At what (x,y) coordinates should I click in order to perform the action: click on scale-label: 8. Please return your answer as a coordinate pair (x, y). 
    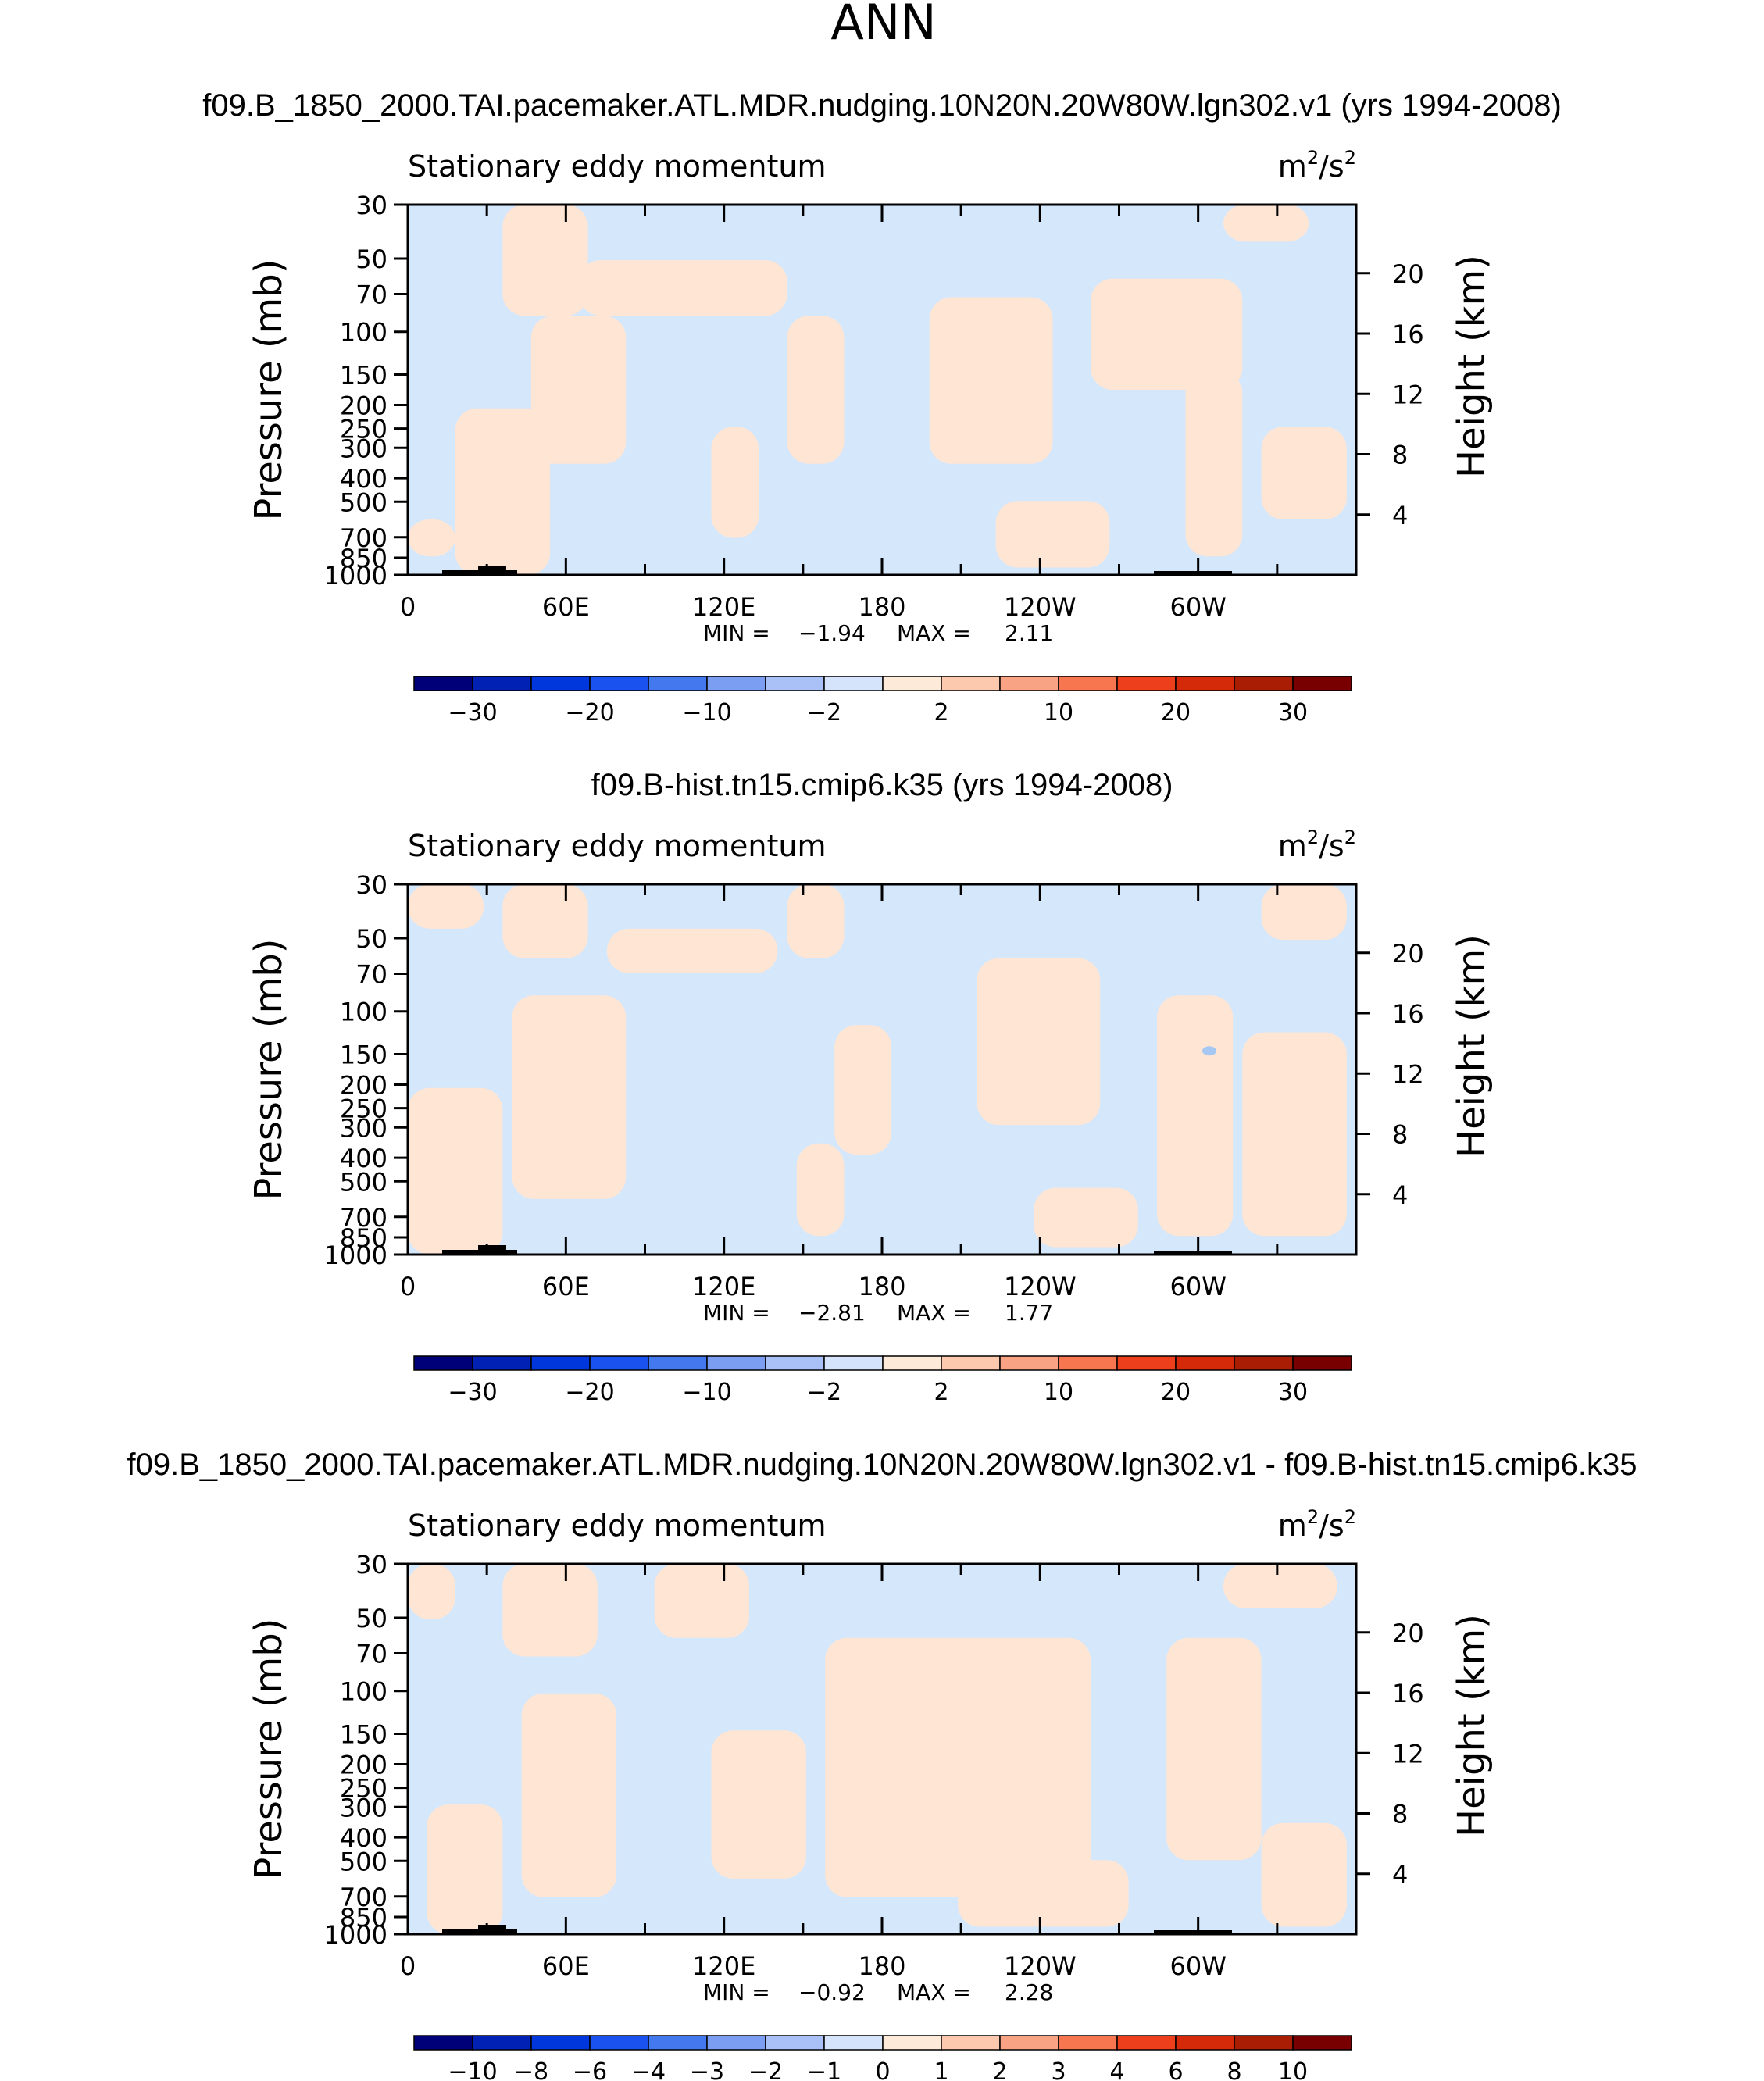
    Looking at the image, I should click on (1234, 2069).